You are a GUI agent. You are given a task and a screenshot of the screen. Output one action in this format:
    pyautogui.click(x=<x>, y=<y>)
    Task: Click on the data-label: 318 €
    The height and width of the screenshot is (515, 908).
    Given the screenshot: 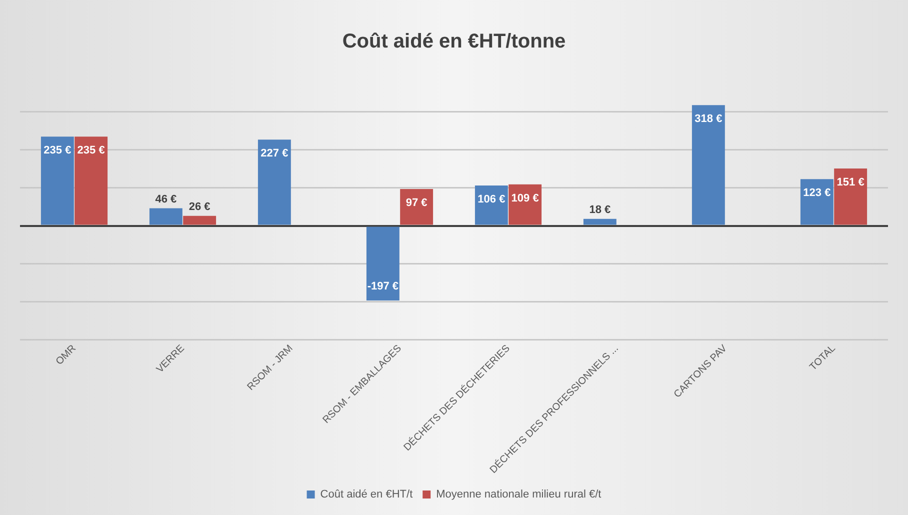 What is the action you would take?
    pyautogui.click(x=708, y=119)
    